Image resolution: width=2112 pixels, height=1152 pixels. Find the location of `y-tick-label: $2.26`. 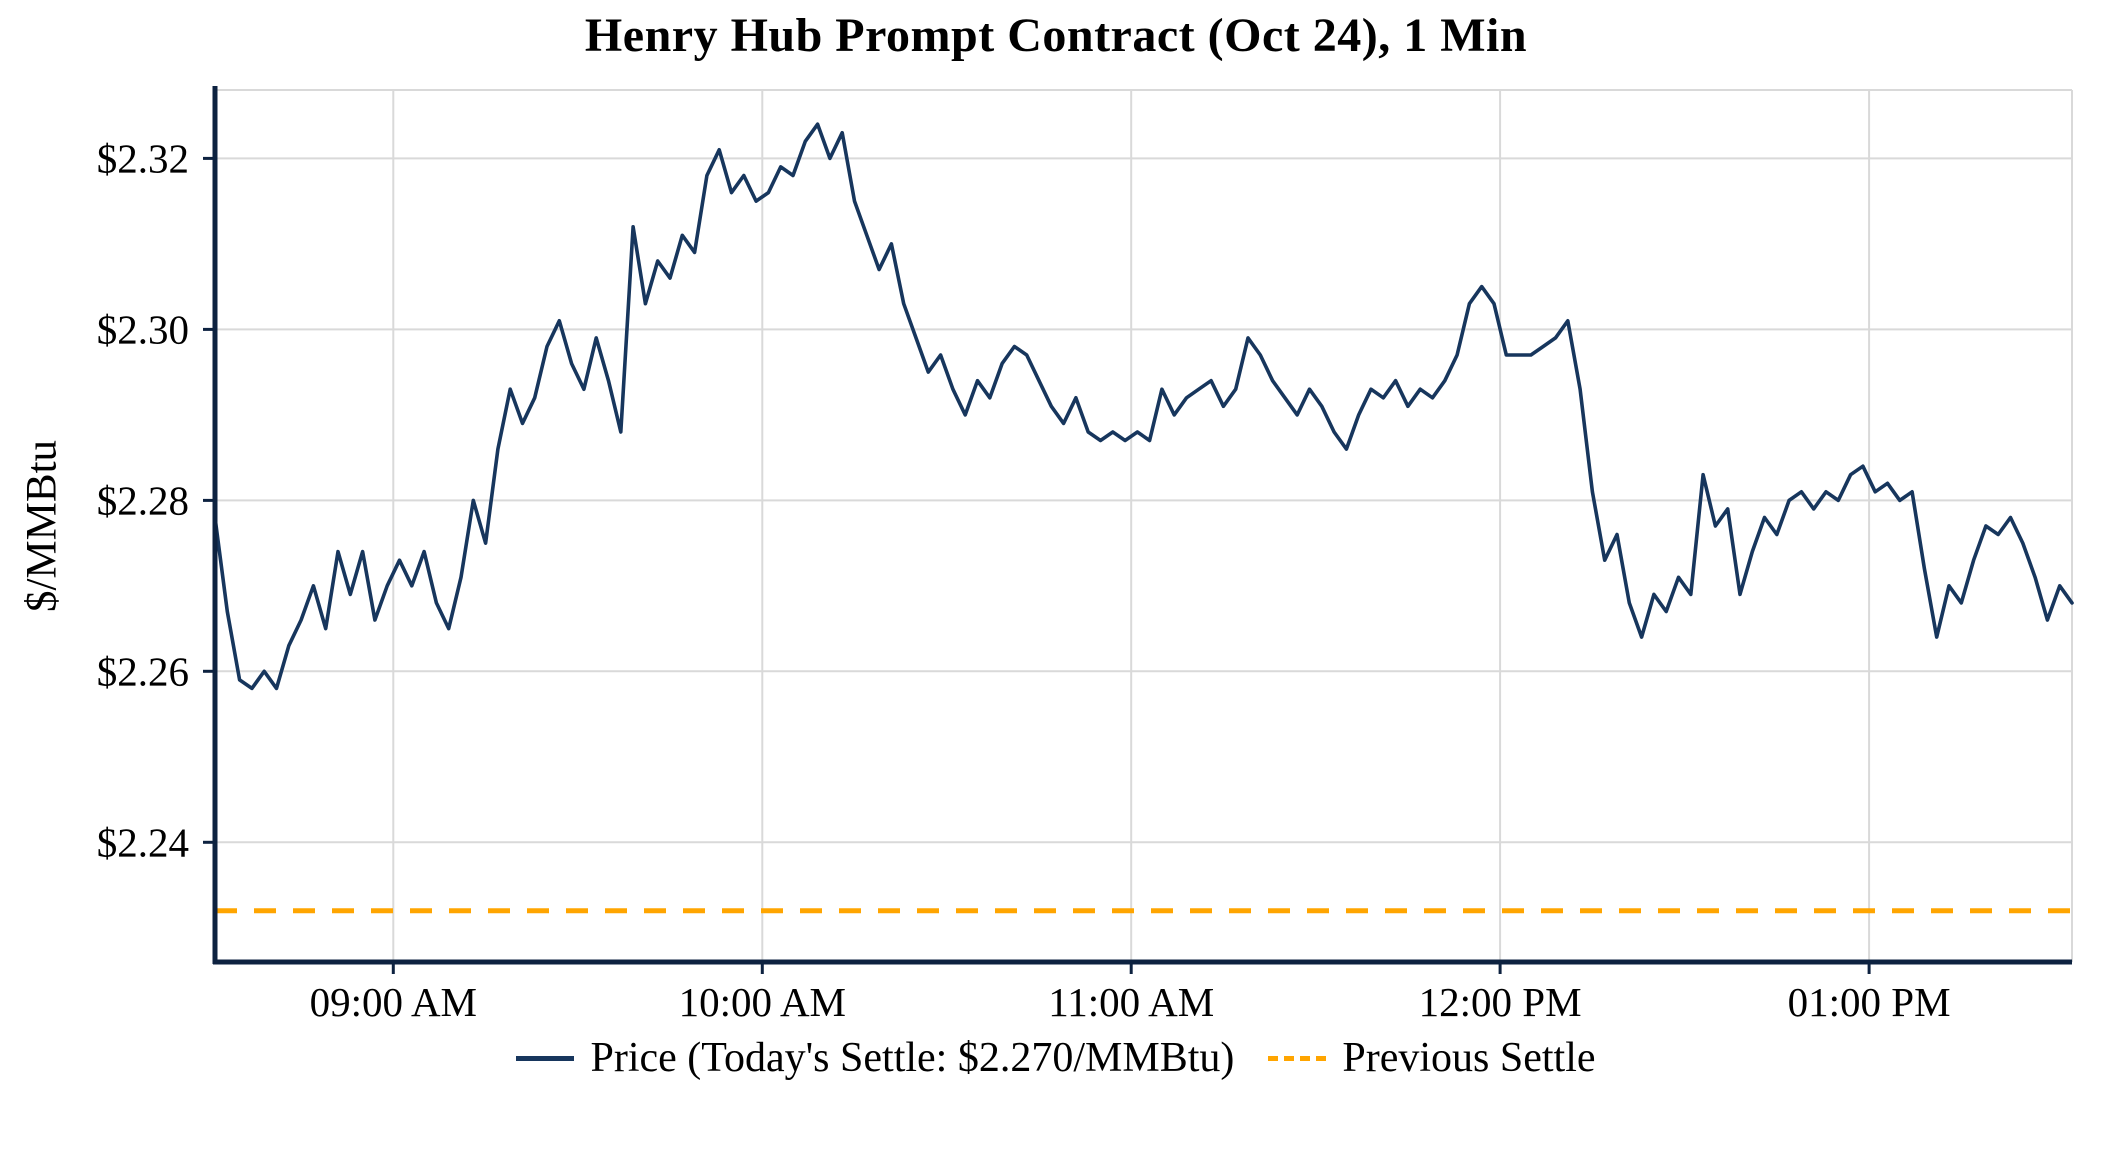

y-tick-label: $2.26 is located at coordinates (143, 671).